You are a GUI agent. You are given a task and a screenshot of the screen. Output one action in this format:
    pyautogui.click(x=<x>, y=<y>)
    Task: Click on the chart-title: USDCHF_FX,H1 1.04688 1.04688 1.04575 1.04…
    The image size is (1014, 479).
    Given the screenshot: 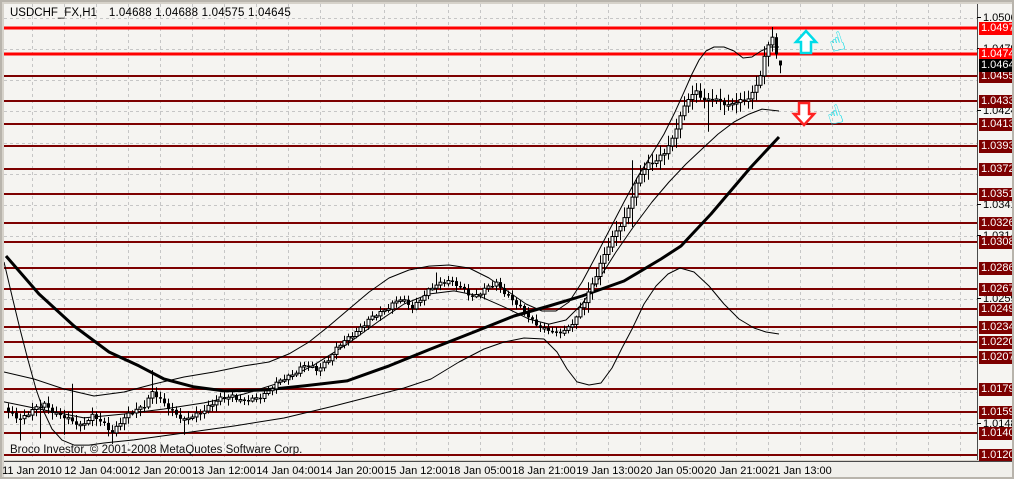 What is the action you would take?
    pyautogui.click(x=150, y=13)
    